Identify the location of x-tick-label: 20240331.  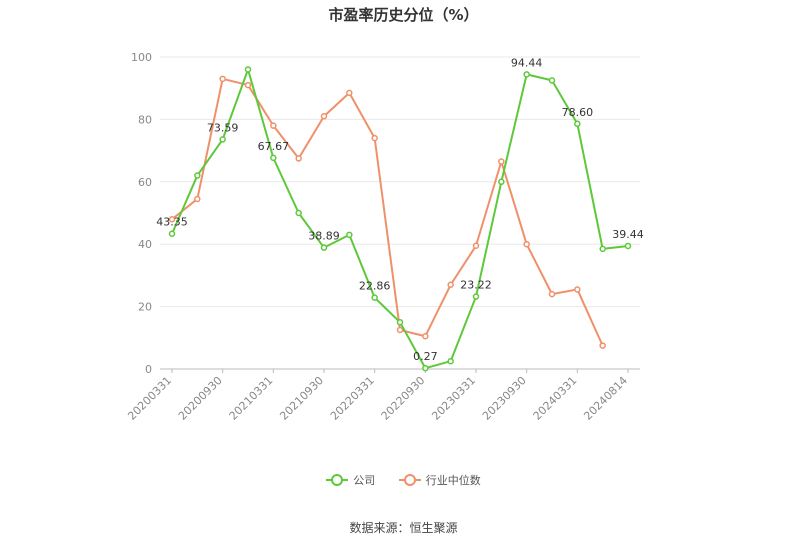
(555, 398).